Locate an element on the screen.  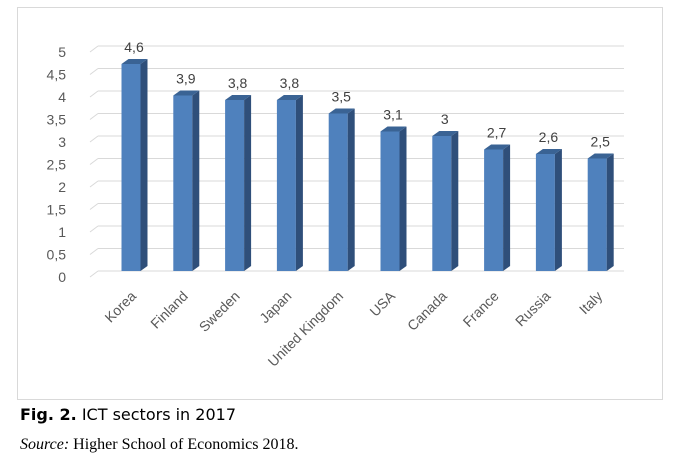
data-label: 3,9 is located at coordinates (186, 79).